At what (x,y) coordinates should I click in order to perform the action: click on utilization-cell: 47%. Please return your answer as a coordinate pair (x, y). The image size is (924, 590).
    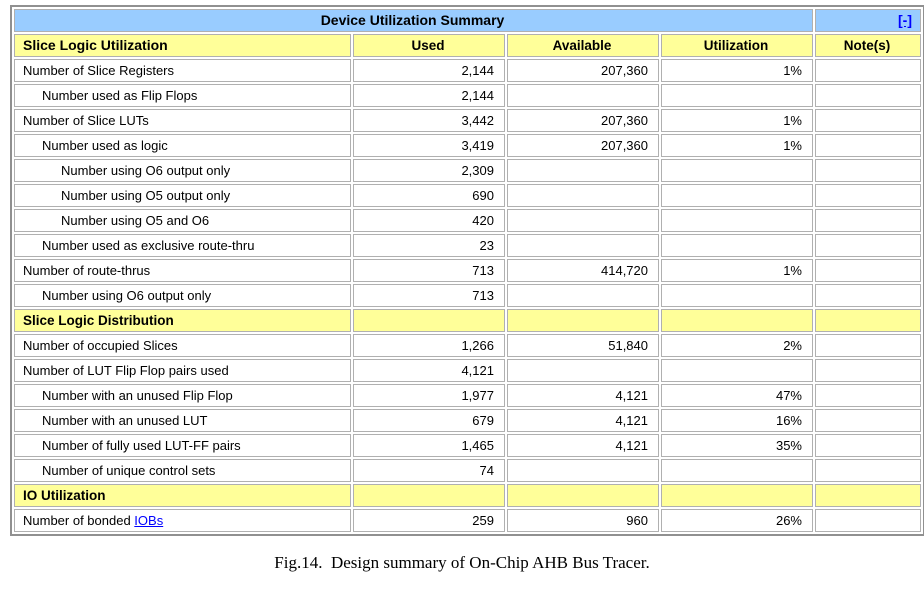
    Looking at the image, I should click on (737, 395).